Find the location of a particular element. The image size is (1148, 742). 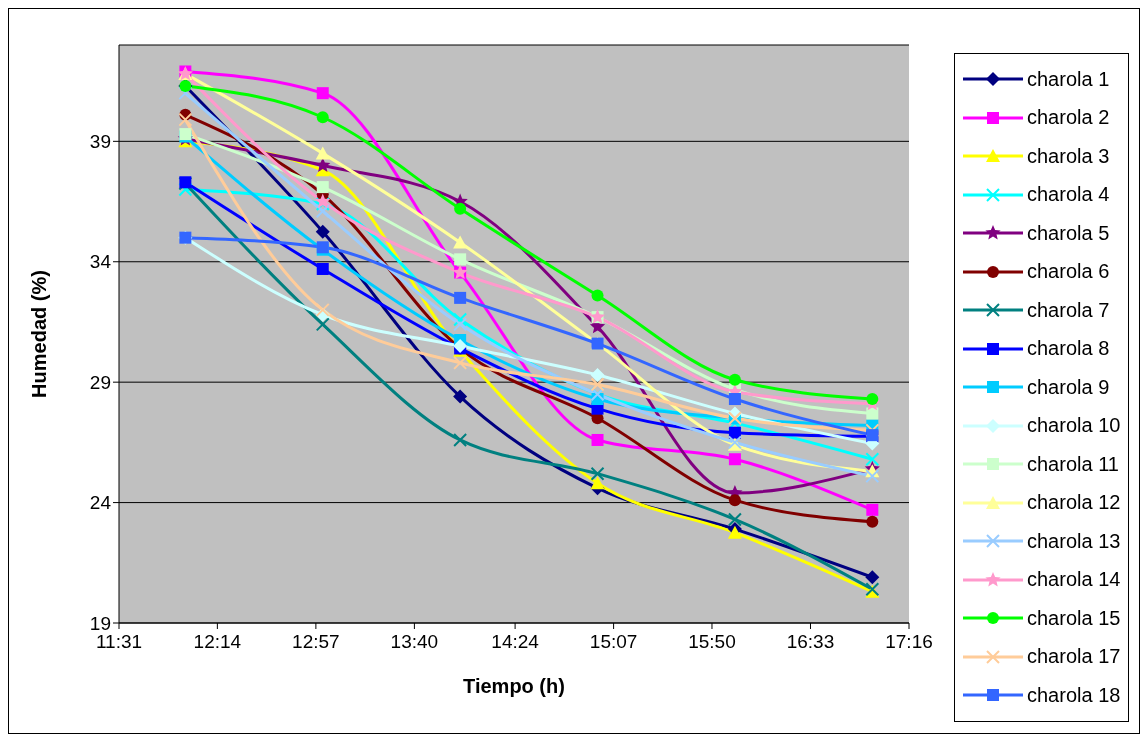

y-tick-label: 39 is located at coordinates (100, 142).